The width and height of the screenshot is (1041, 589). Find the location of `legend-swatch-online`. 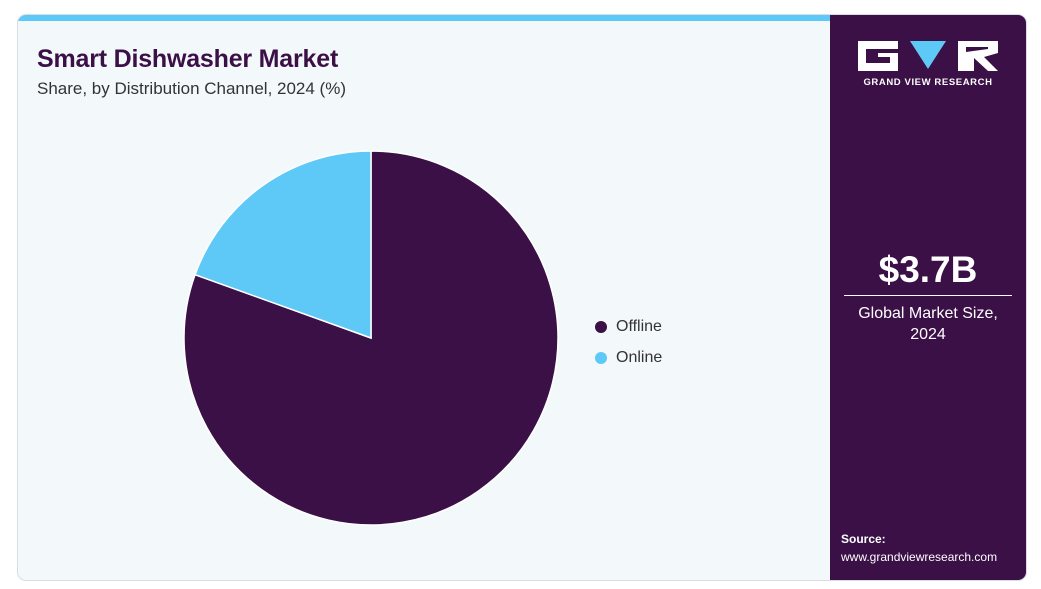

legend-swatch-online is located at coordinates (601, 358).